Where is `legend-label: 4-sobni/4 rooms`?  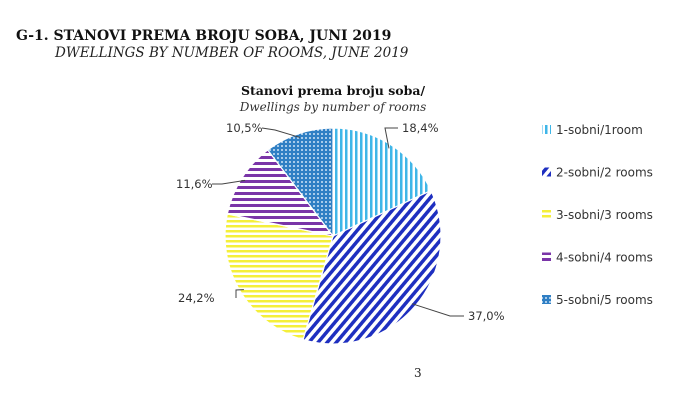 legend-label: 4-sobni/4 rooms is located at coordinates (604, 258).